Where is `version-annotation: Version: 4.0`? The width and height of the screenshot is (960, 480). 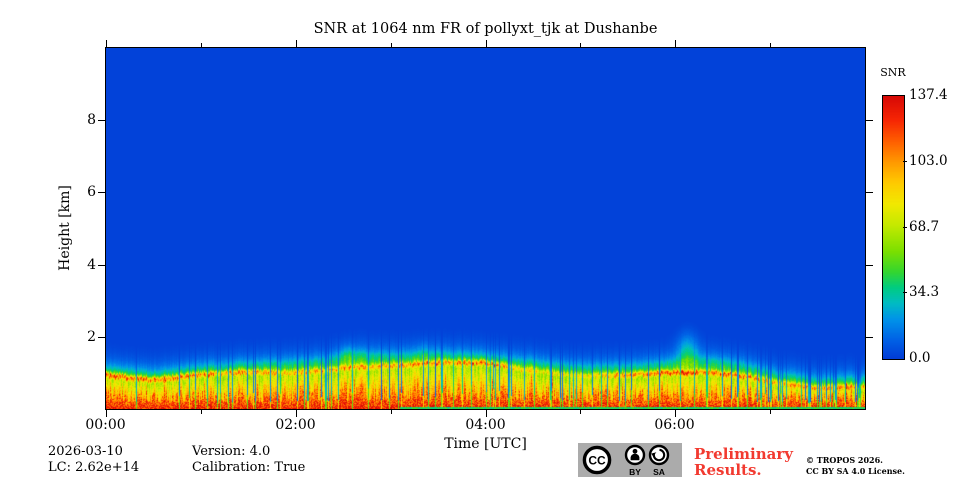 version-annotation: Version: 4.0 is located at coordinates (231, 451).